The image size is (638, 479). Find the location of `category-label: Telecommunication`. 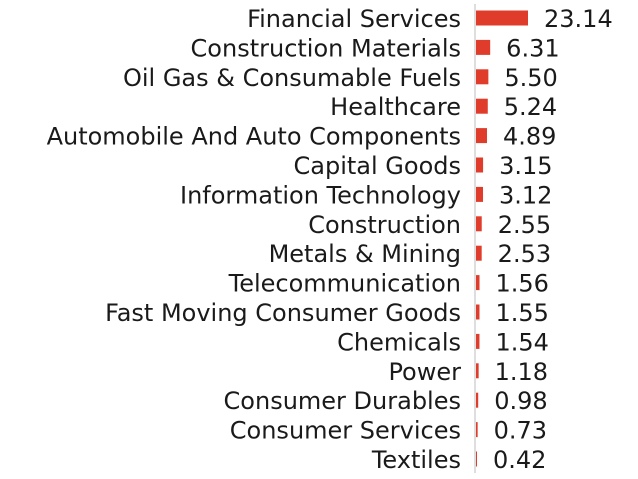

category-label: Telecommunication is located at coordinates (344, 284).